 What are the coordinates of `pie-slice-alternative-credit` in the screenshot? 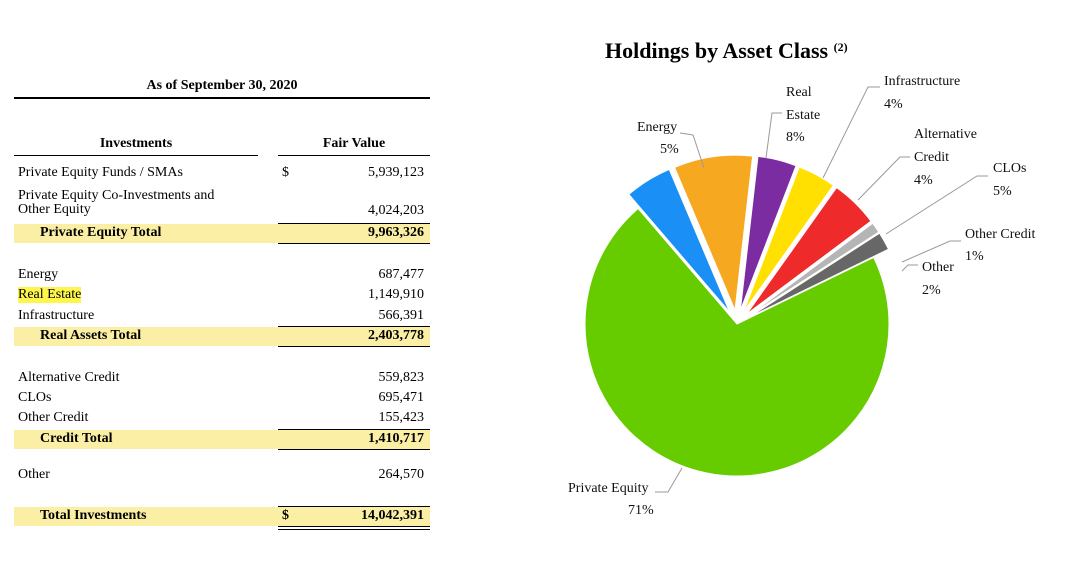 It's located at (789, 239).